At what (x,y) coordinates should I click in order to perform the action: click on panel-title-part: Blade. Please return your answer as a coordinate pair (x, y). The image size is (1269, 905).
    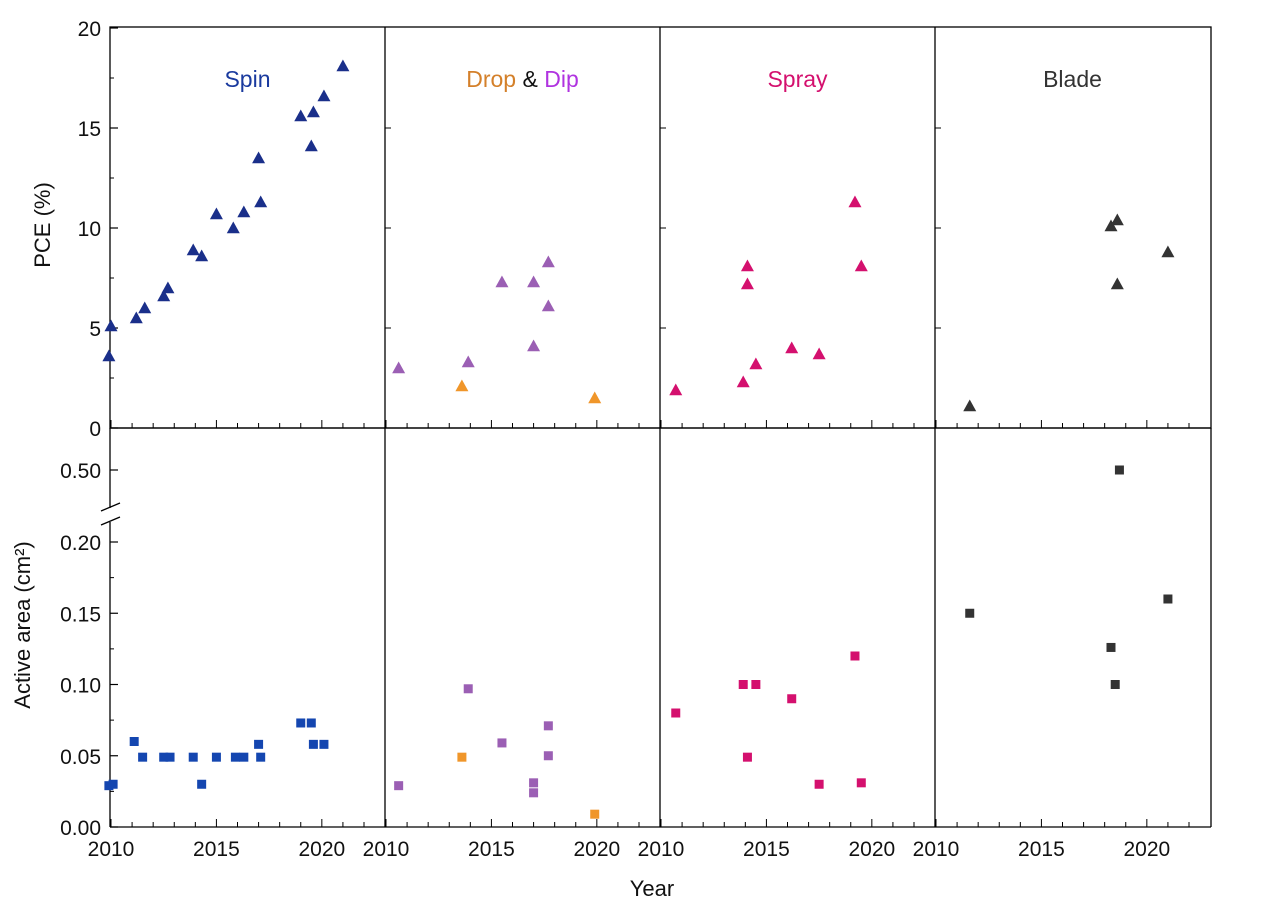
    Looking at the image, I should click on (1072, 79).